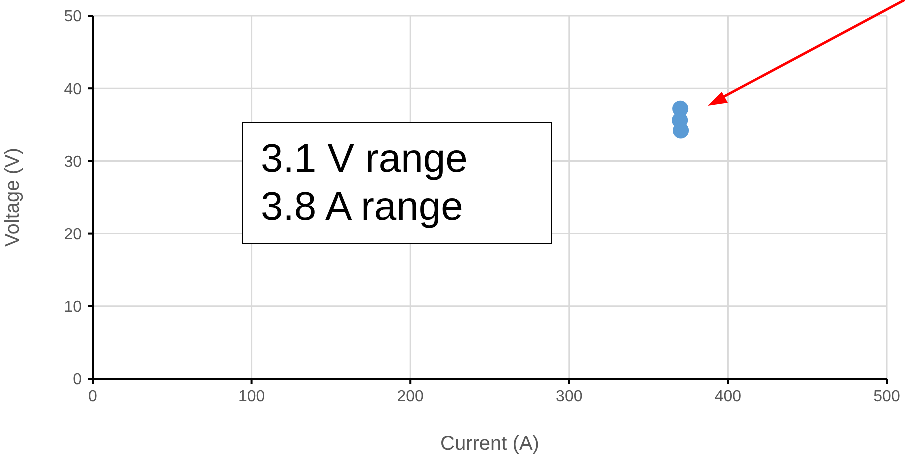 Image resolution: width=910 pixels, height=468 pixels. I want to click on x-tick-label: 300, so click(569, 397).